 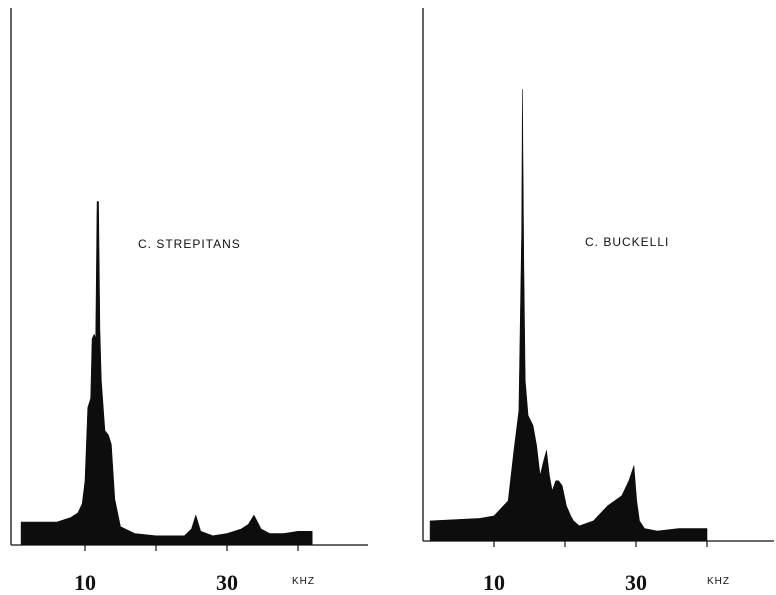 I want to click on x-ticks-left: 10 30, so click(x=186, y=570).